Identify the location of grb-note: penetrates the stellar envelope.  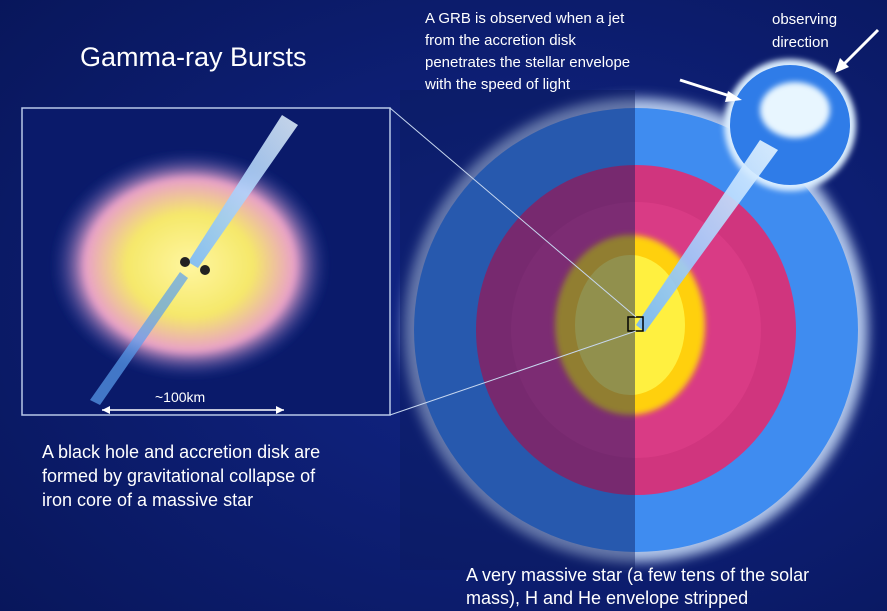
(527, 62).